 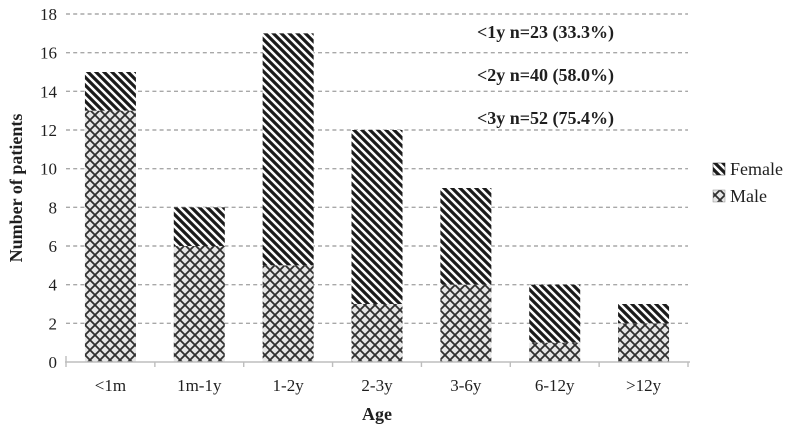 I want to click on bar-female-<1m, so click(x=110, y=91).